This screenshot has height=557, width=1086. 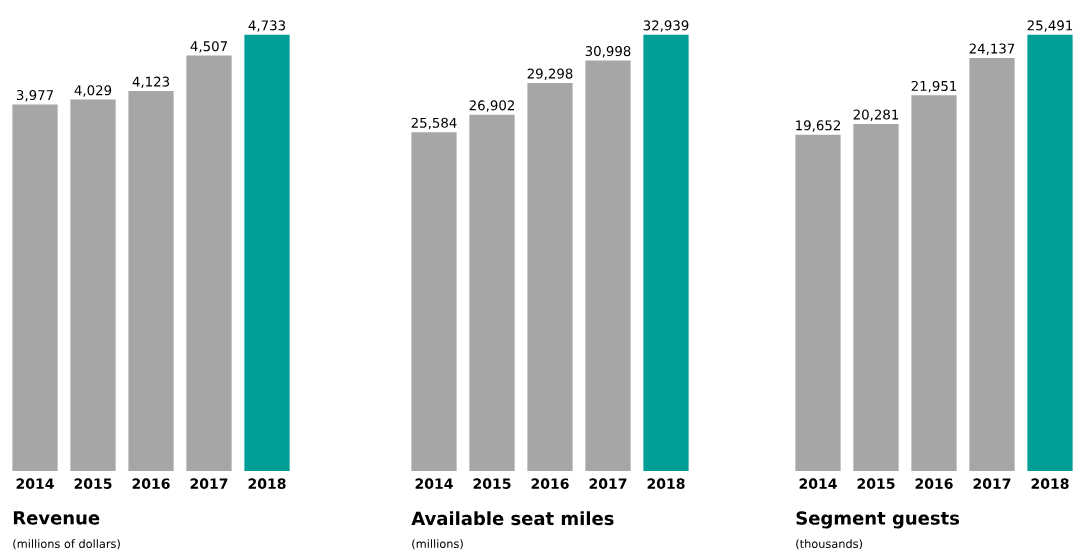 What do you see at coordinates (66, 544) in the screenshot?
I see `text: (millions of dollars)` at bounding box center [66, 544].